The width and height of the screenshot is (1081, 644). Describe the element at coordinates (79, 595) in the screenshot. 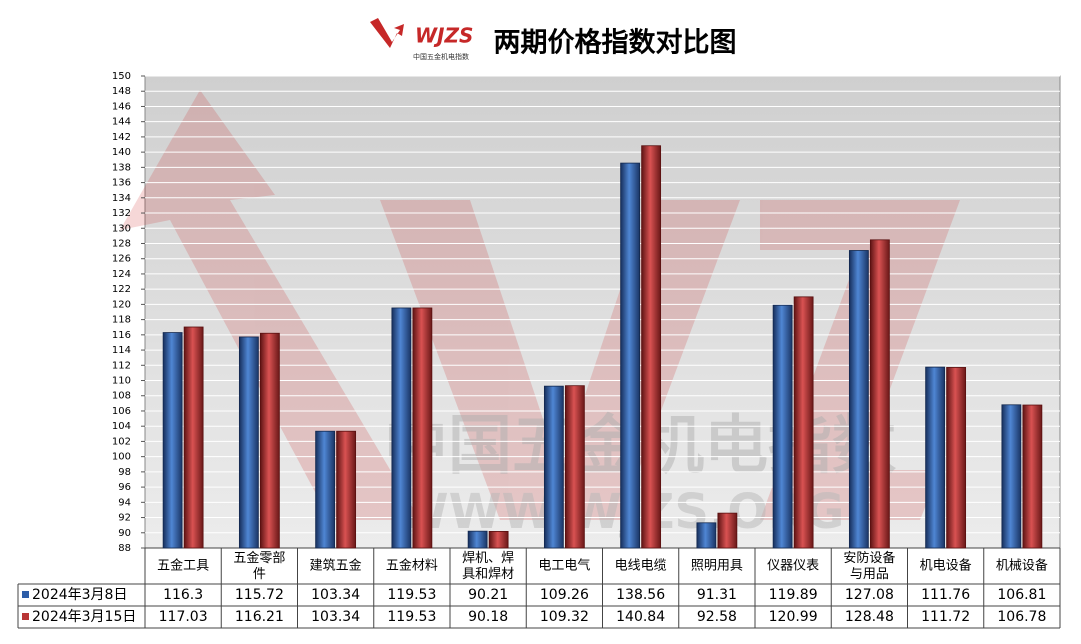

I see `legend-label: 2024年3月8日` at that location.